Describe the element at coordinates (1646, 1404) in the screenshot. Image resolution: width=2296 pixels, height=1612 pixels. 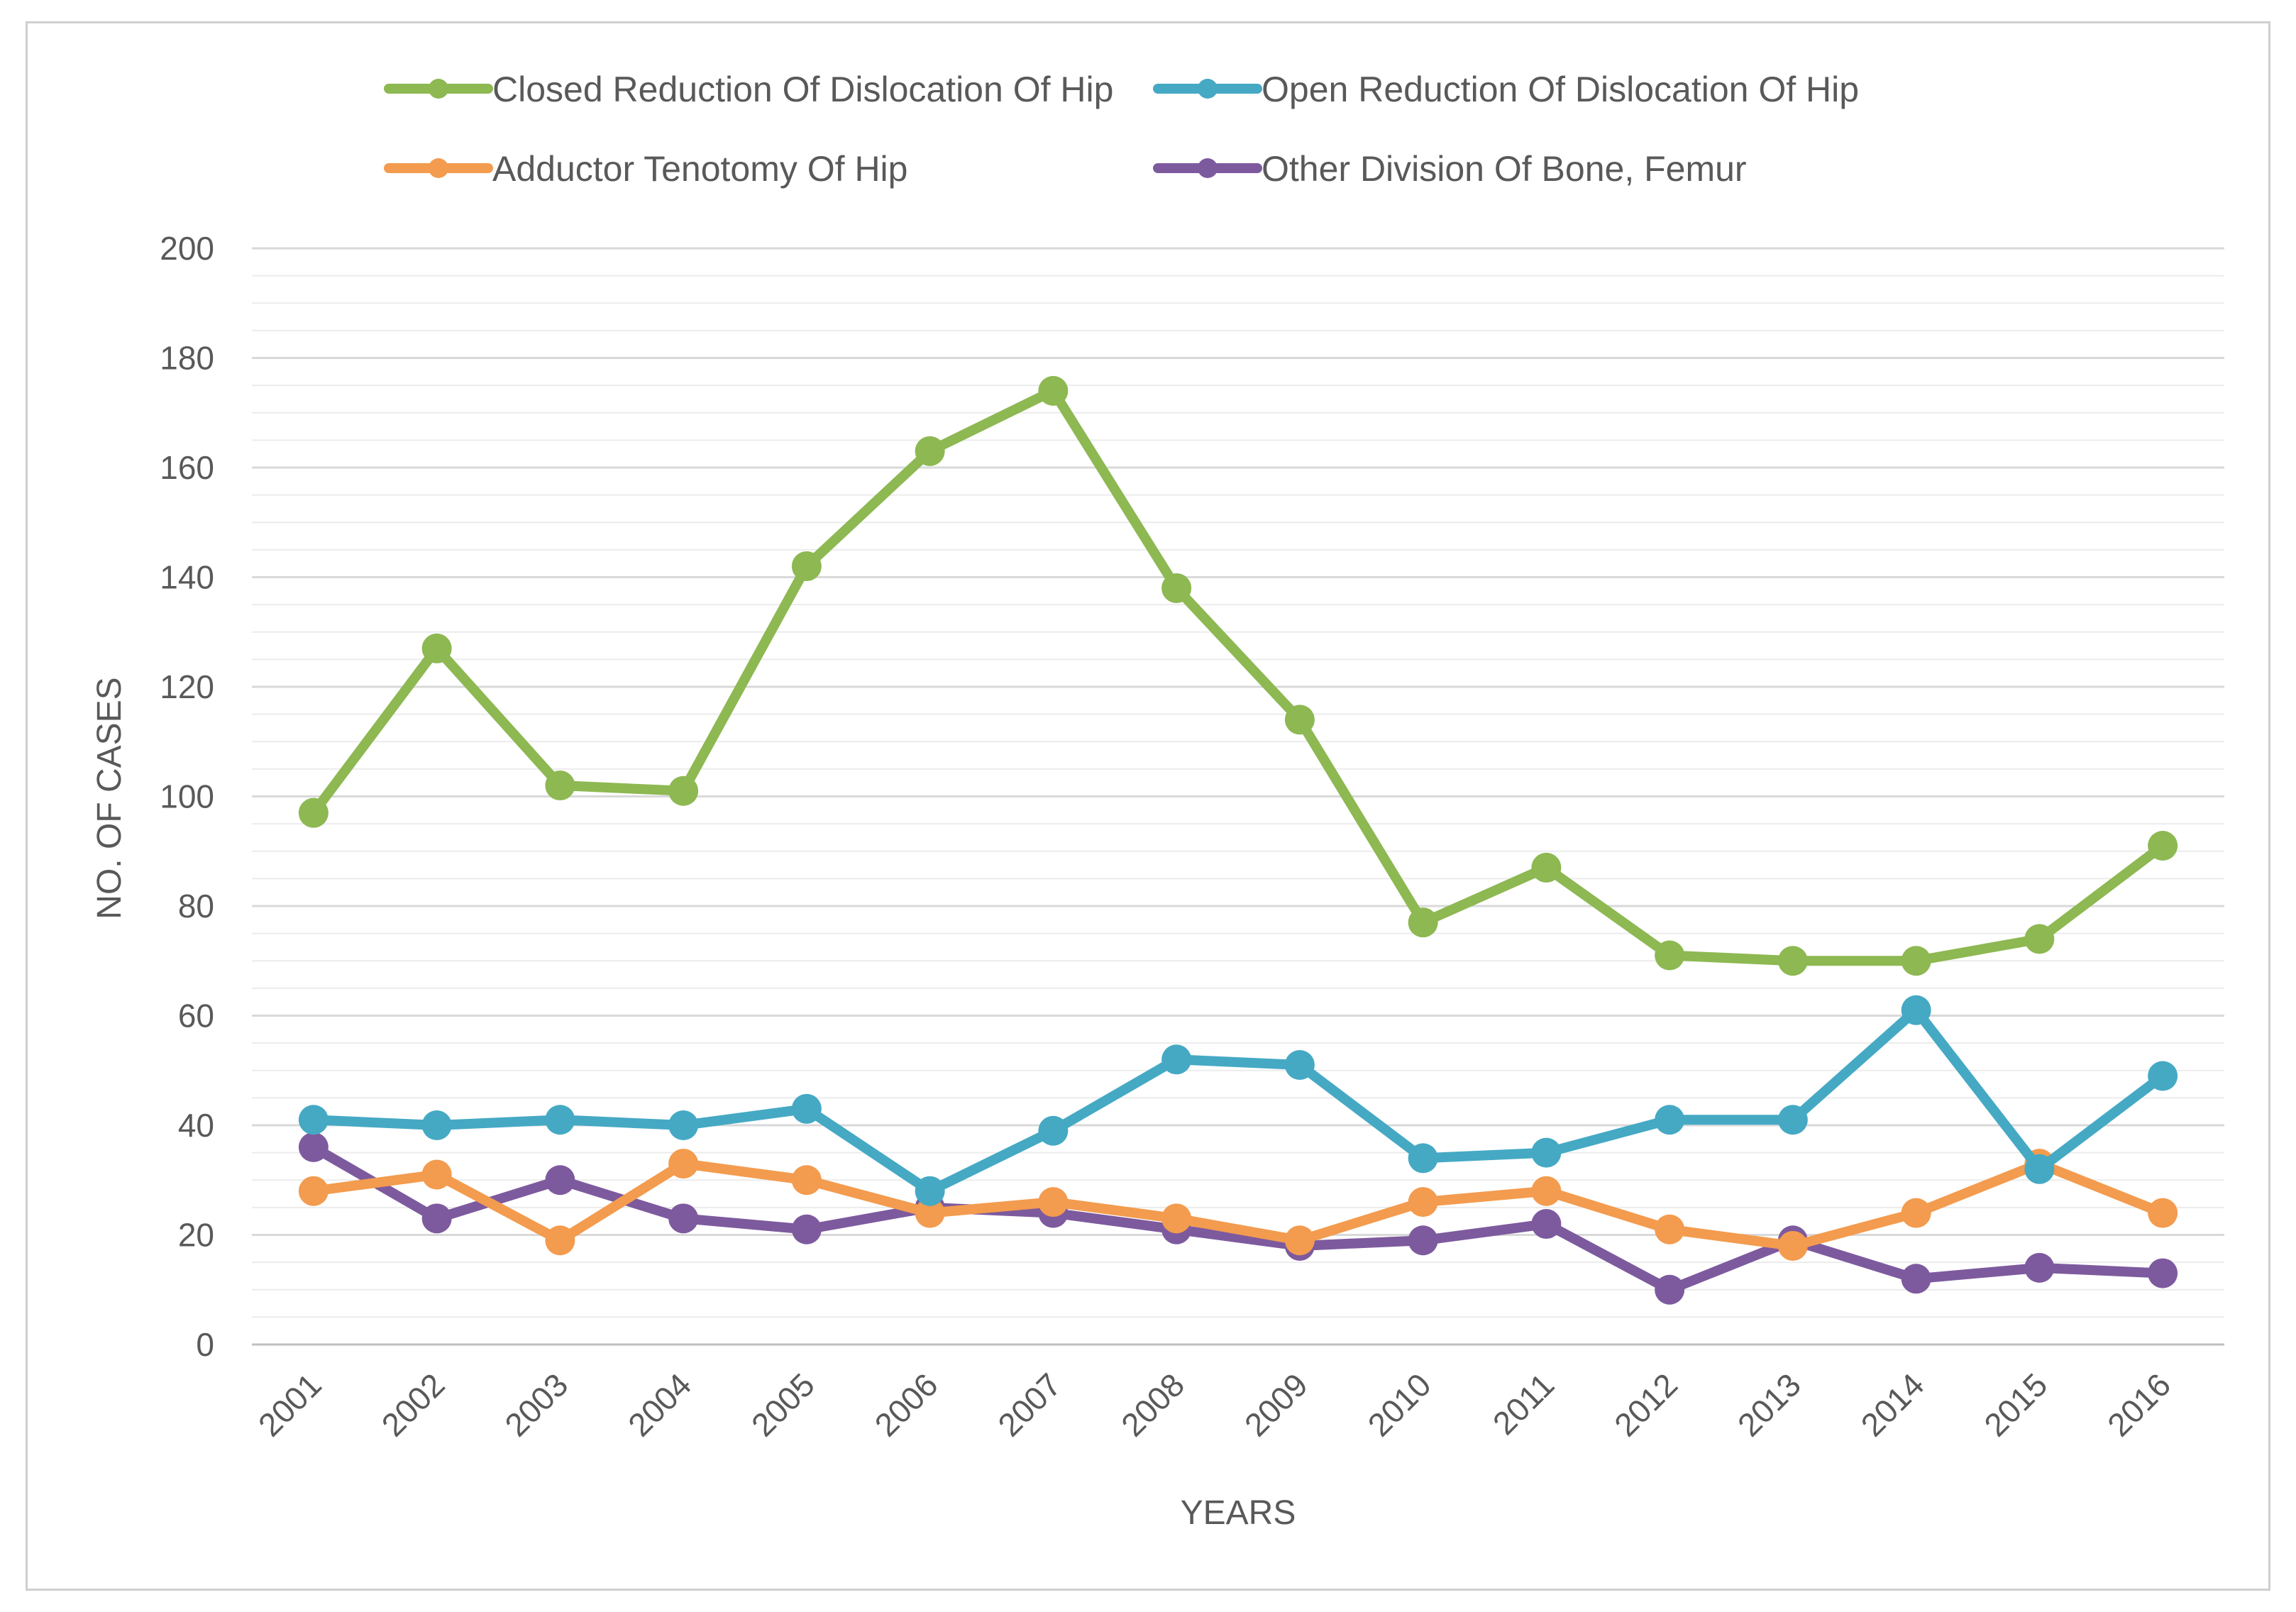
I see `x-tick-label: 2012` at that location.